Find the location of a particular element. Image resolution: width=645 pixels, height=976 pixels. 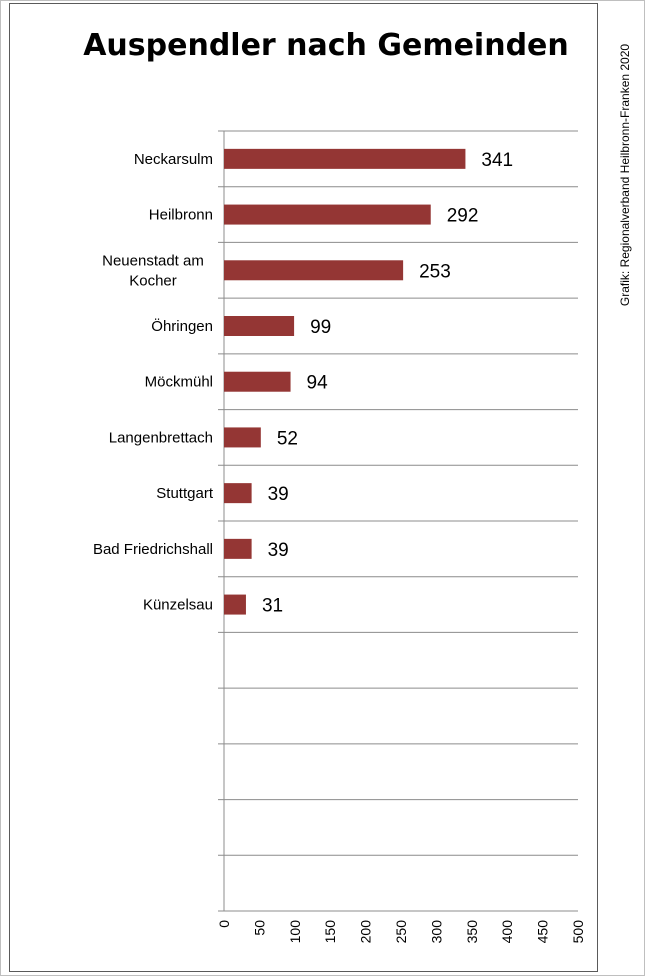

value-label: 292 is located at coordinates (463, 216).